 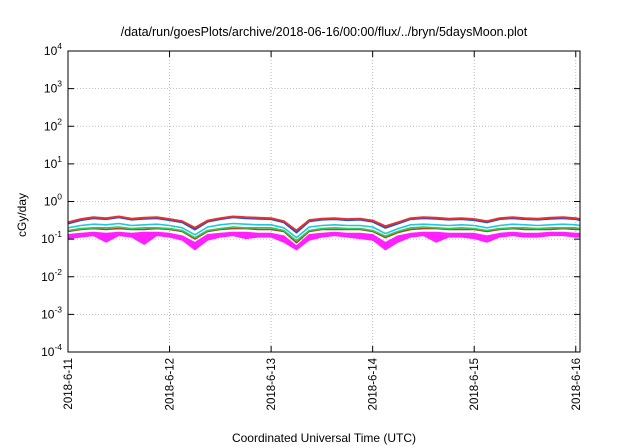 What do you see at coordinates (53, 124) in the screenshot?
I see `y-tick-label: 10²` at bounding box center [53, 124].